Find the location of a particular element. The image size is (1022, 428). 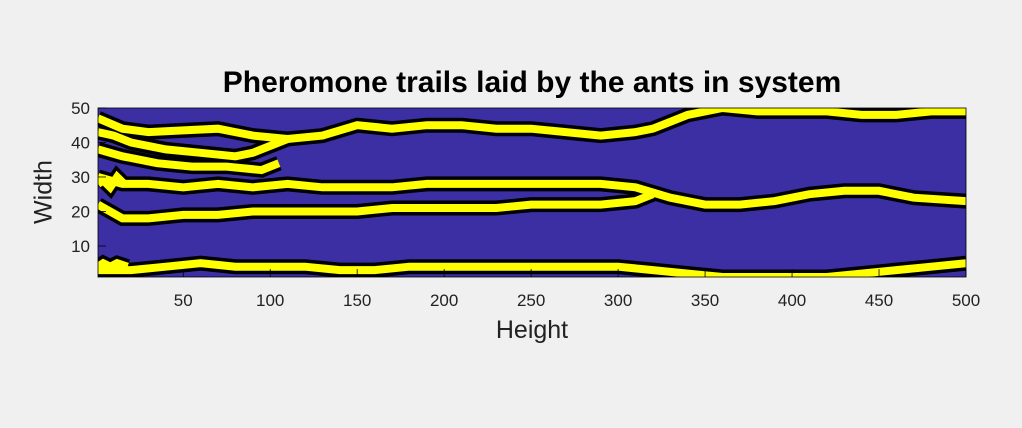

x-tick-label: 350 is located at coordinates (705, 300).